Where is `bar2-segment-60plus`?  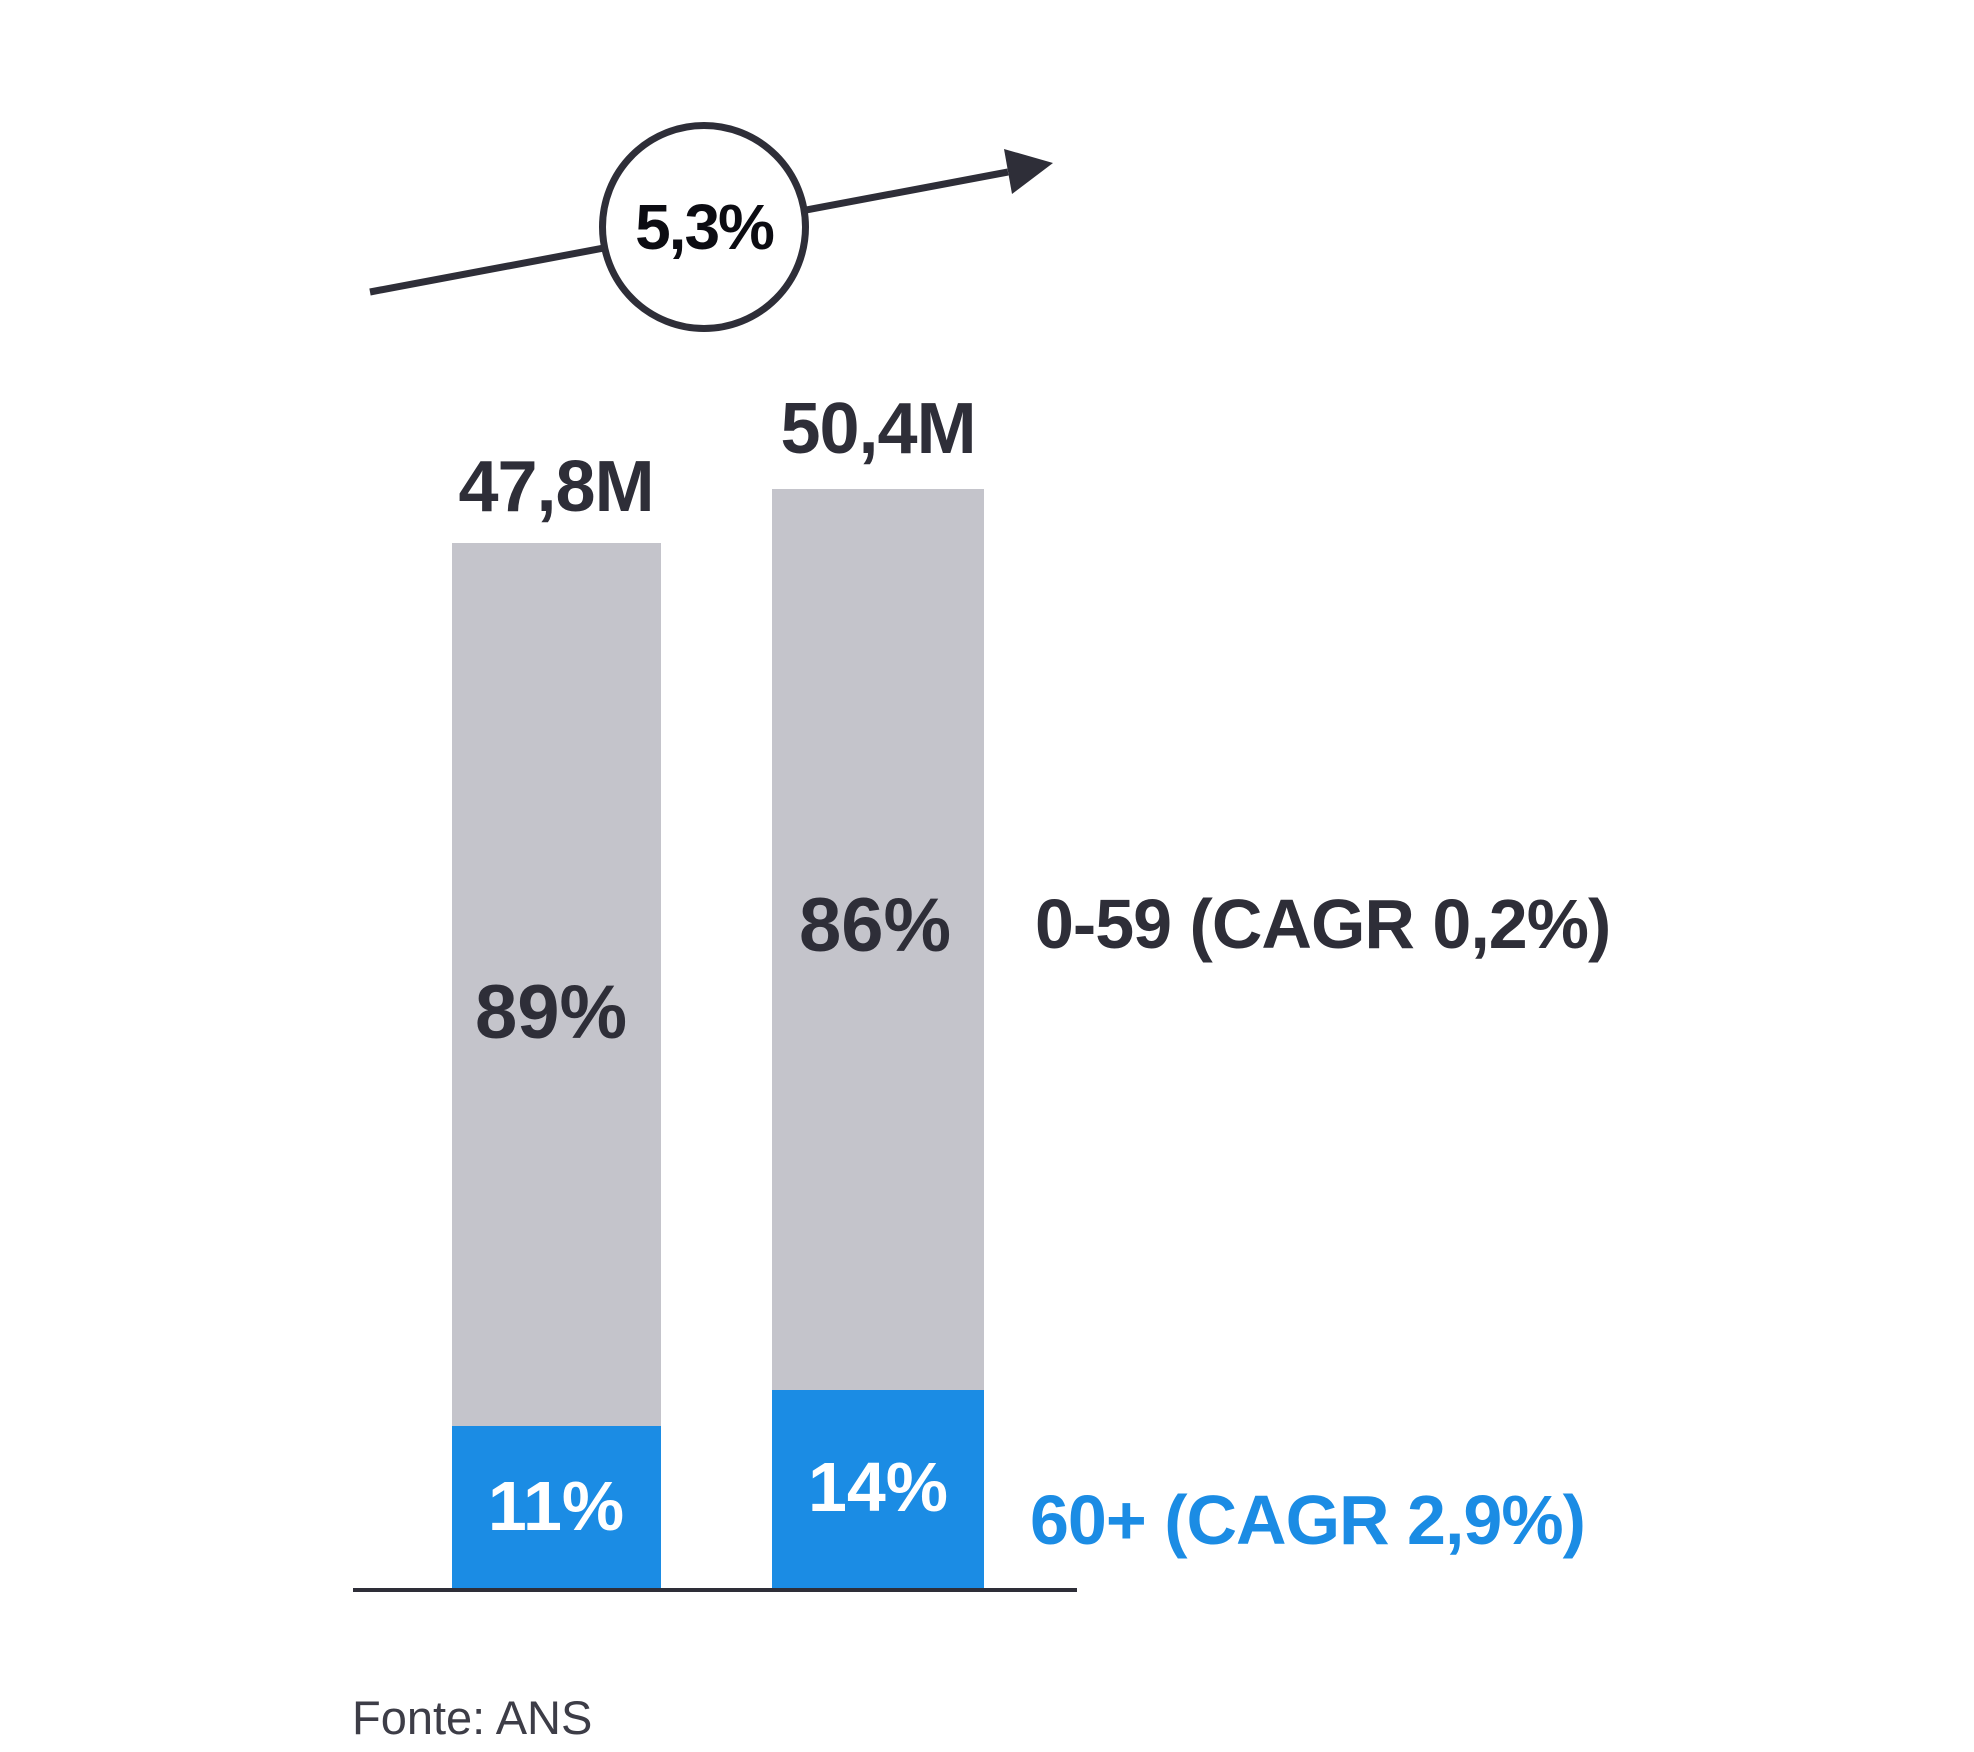
bar2-segment-60plus is located at coordinates (878, 1490).